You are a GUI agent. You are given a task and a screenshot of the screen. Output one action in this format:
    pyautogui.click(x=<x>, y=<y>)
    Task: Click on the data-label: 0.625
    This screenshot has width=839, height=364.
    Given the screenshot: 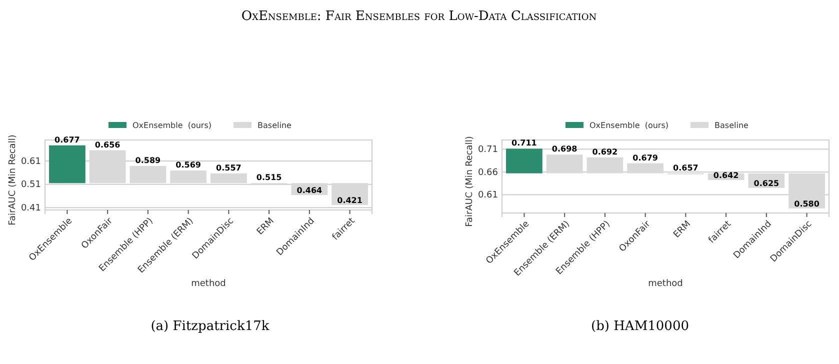 What is the action you would take?
    pyautogui.click(x=767, y=183)
    